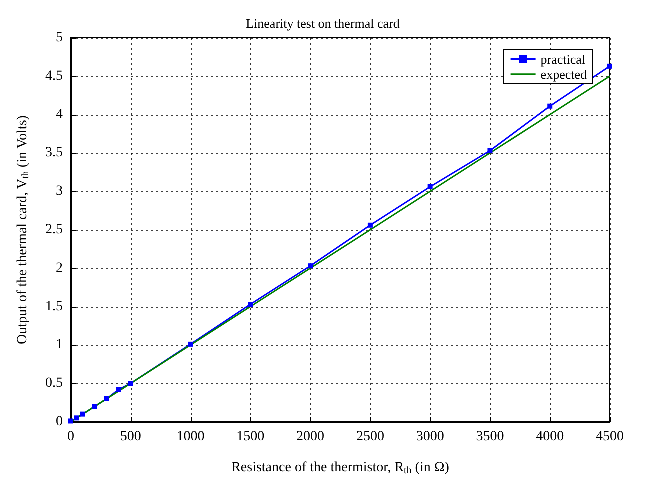 The height and width of the screenshot is (492, 646). What do you see at coordinates (550, 437) in the screenshot?
I see `x-tick-label: 4000` at bounding box center [550, 437].